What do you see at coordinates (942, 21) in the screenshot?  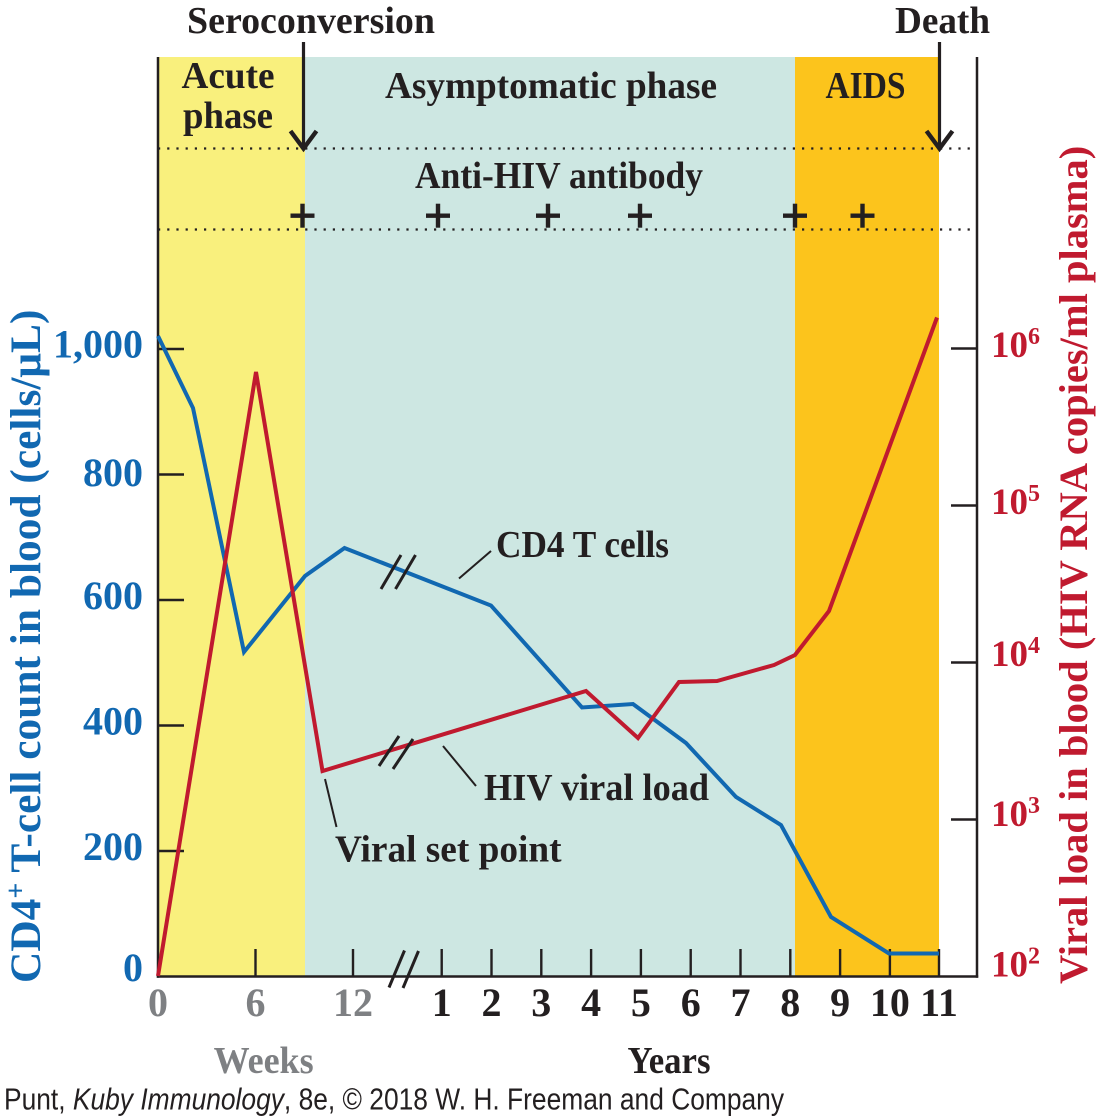 I see `svg-text: Death` at bounding box center [942, 21].